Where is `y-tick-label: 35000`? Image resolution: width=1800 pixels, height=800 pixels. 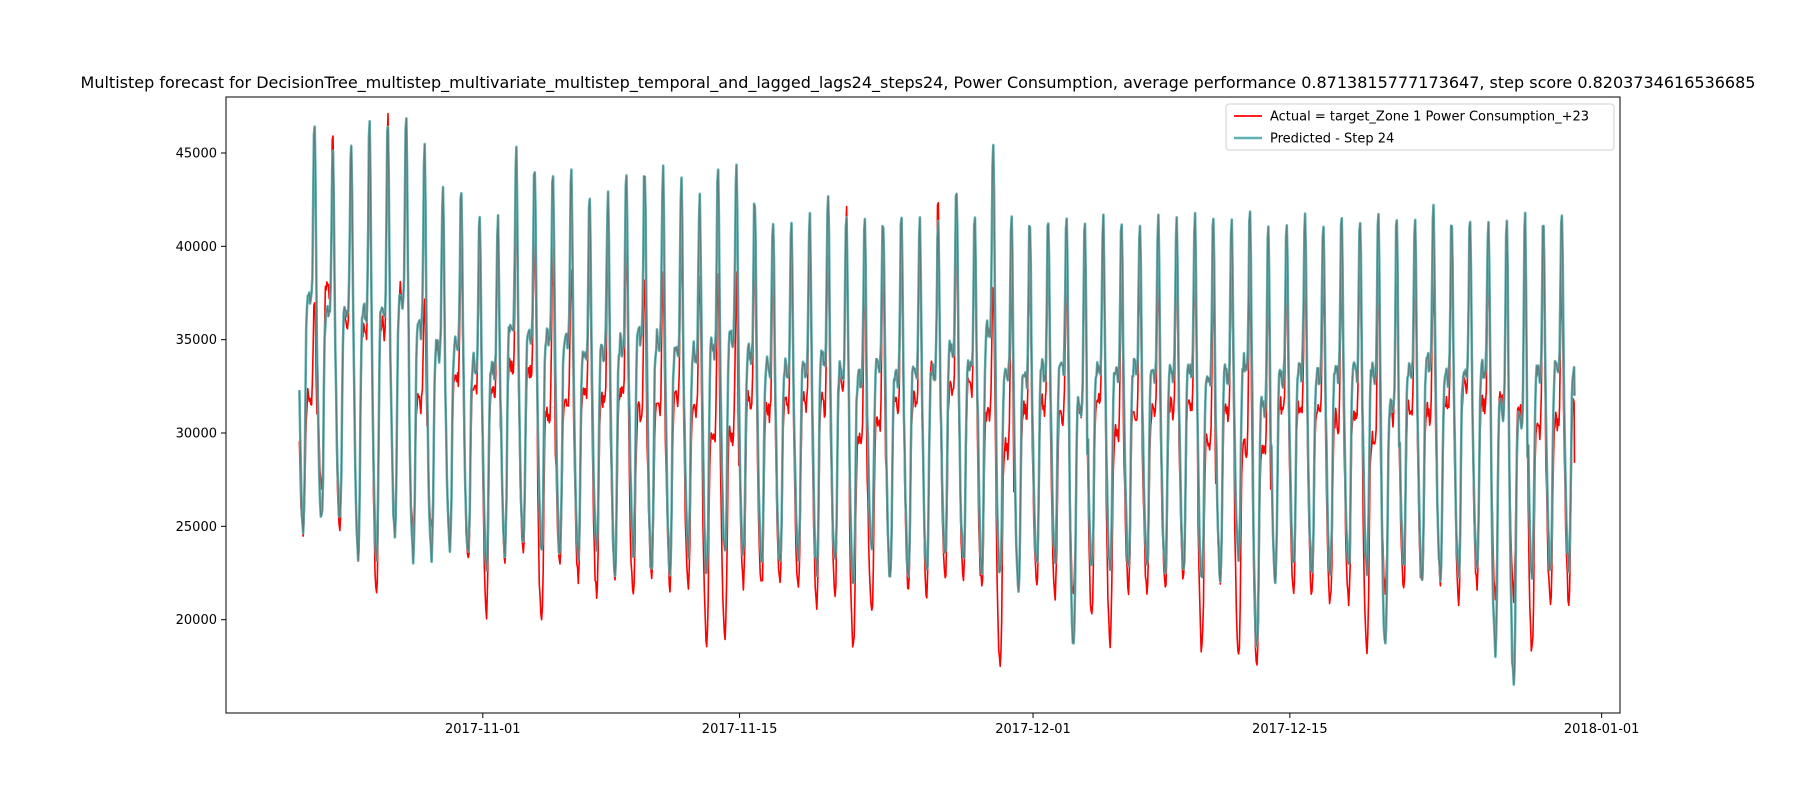 y-tick-label: 35000 is located at coordinates (196, 340).